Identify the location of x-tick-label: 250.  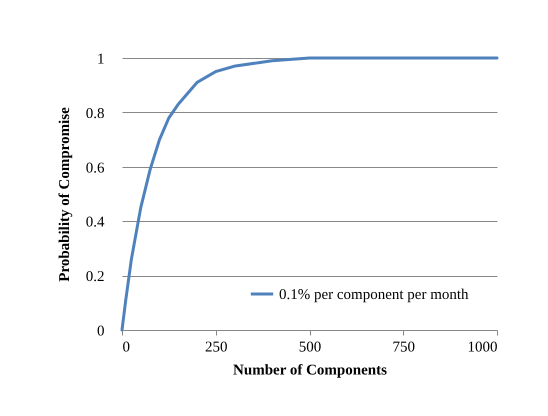
(216, 348).